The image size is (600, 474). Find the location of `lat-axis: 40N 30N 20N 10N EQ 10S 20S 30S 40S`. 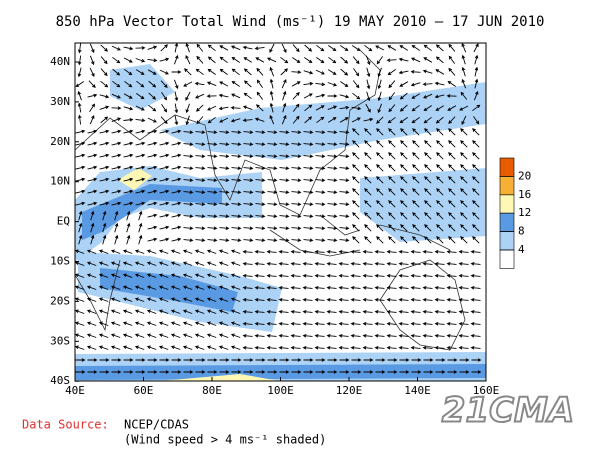

lat-axis: 40N 30N 20N 10N EQ 10S 20S 30S 40S is located at coordinates (64, 221).